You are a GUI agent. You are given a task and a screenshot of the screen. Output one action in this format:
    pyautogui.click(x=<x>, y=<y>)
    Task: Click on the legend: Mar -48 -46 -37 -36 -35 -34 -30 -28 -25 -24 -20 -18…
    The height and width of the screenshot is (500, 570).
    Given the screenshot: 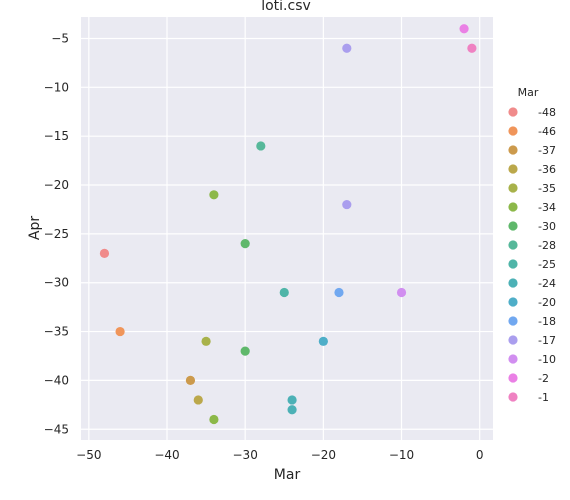 What is the action you would take?
    pyautogui.click(x=532, y=245)
    